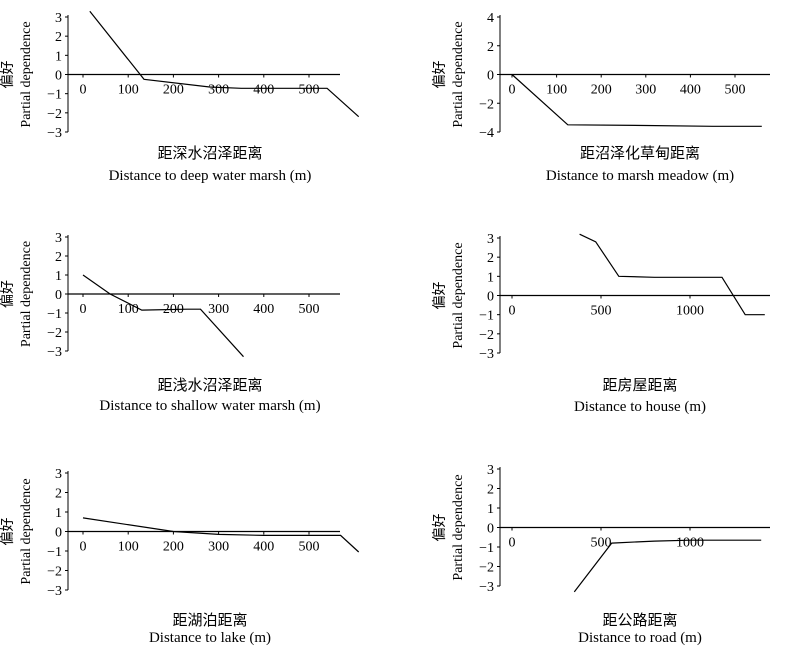  What do you see at coordinates (486, 133) in the screenshot?
I see `y-tick-label: −4` at bounding box center [486, 133].